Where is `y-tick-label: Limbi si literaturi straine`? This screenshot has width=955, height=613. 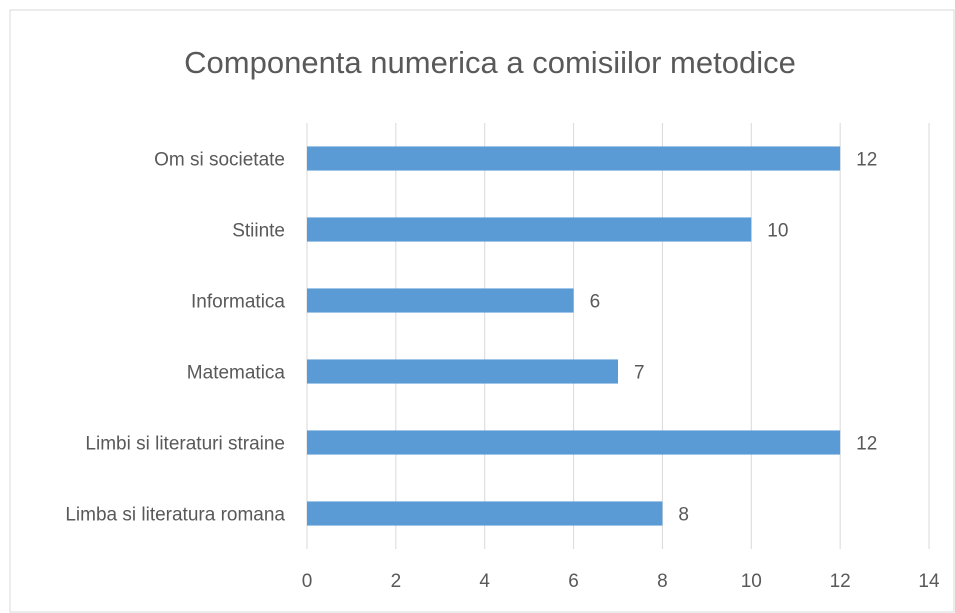
y-tick-label: Limbi si literaturi straine is located at coordinates (185, 444).